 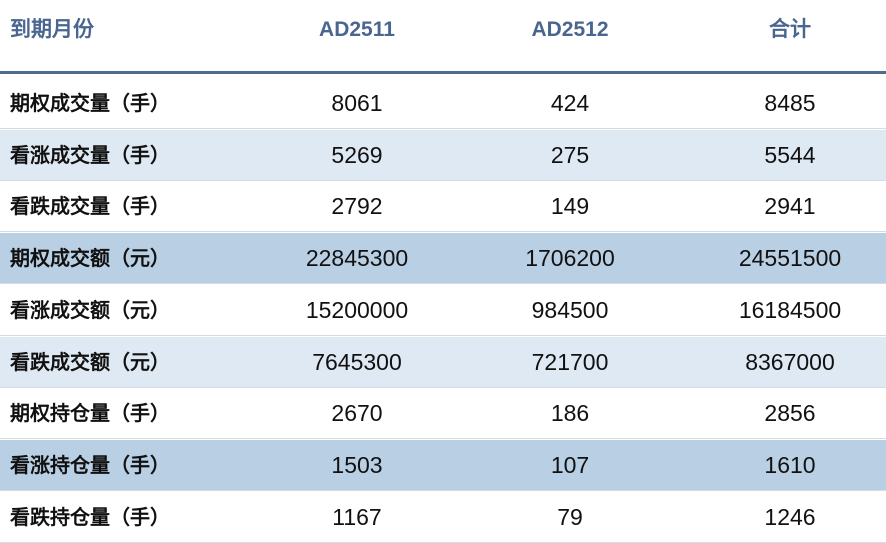 I want to click on header-cell: 合计, so click(x=790, y=29).